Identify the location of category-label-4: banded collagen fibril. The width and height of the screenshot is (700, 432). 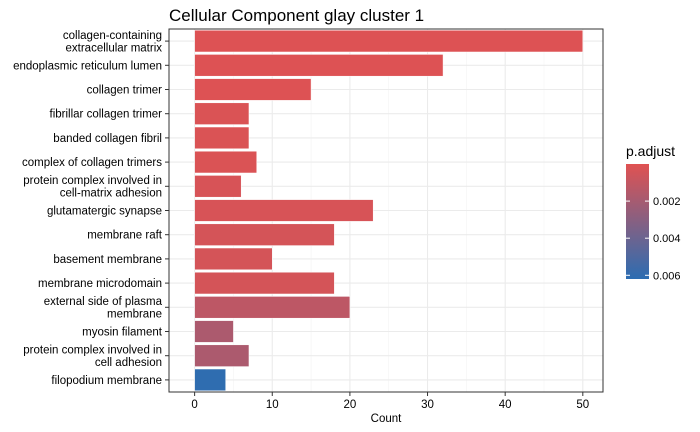
(107, 139).